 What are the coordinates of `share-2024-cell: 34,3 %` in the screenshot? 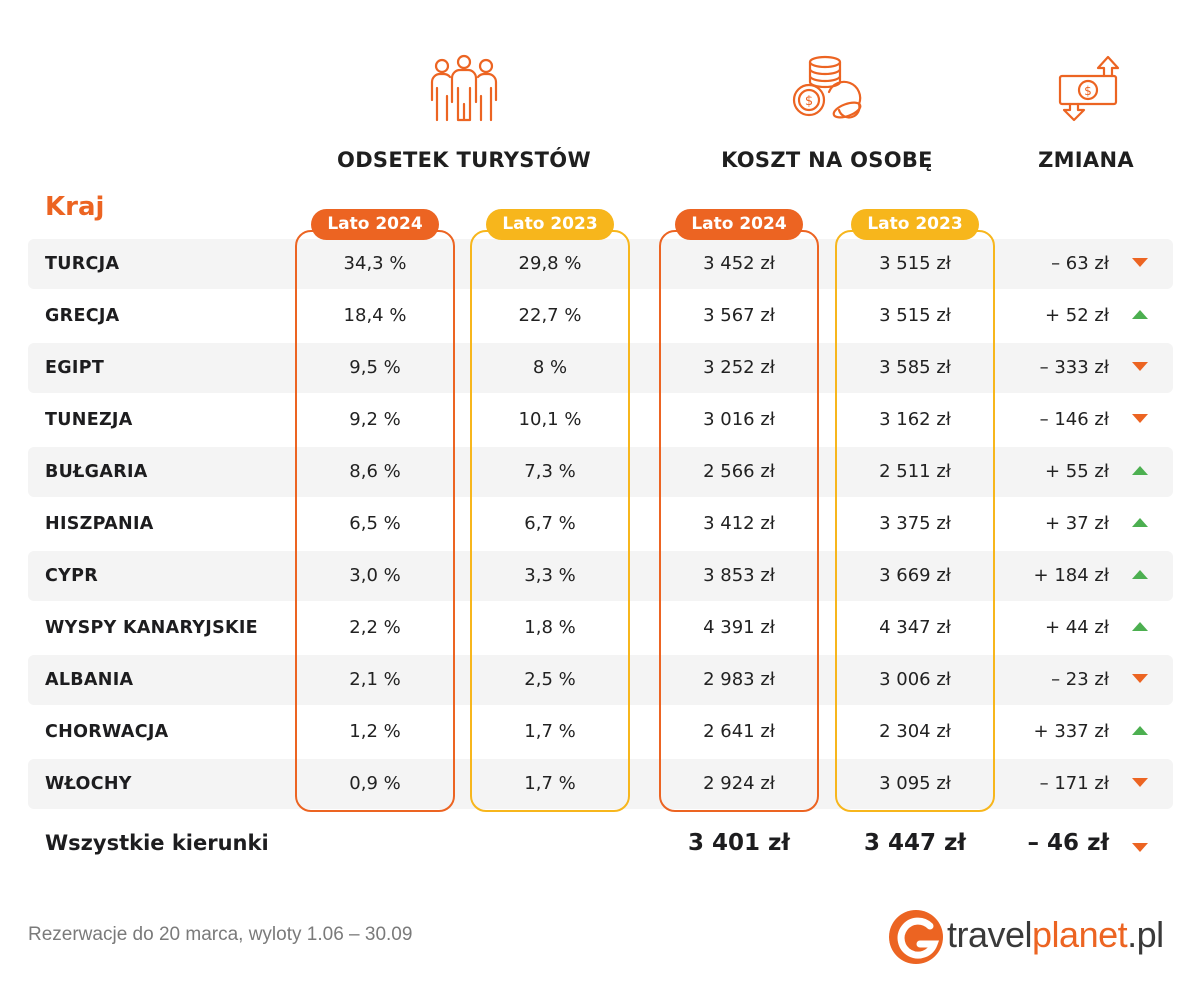 It's located at (375, 263).